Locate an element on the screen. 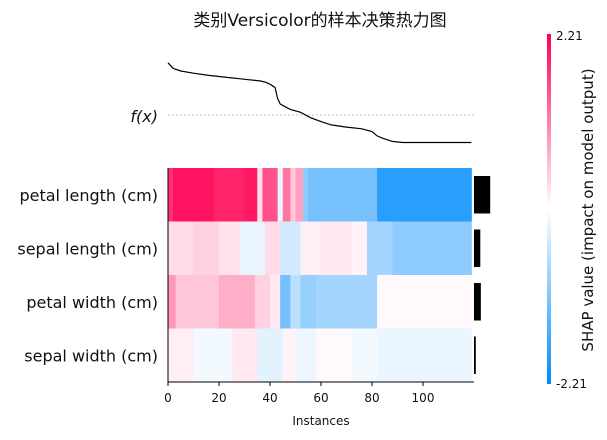 This screenshot has width=607, height=440. colorbar-max-label: 2.21 is located at coordinates (569, 36).